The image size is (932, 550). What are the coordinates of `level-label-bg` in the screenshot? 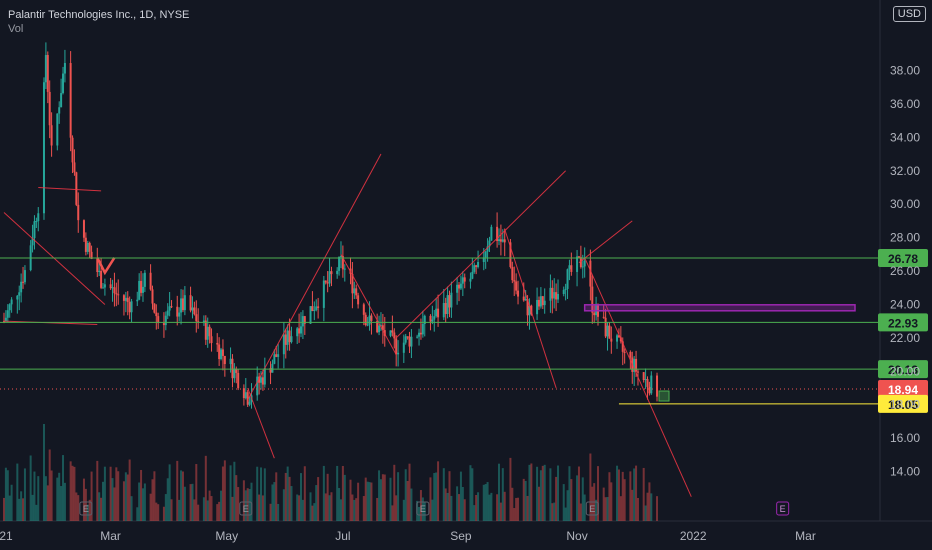 It's located at (903, 257).